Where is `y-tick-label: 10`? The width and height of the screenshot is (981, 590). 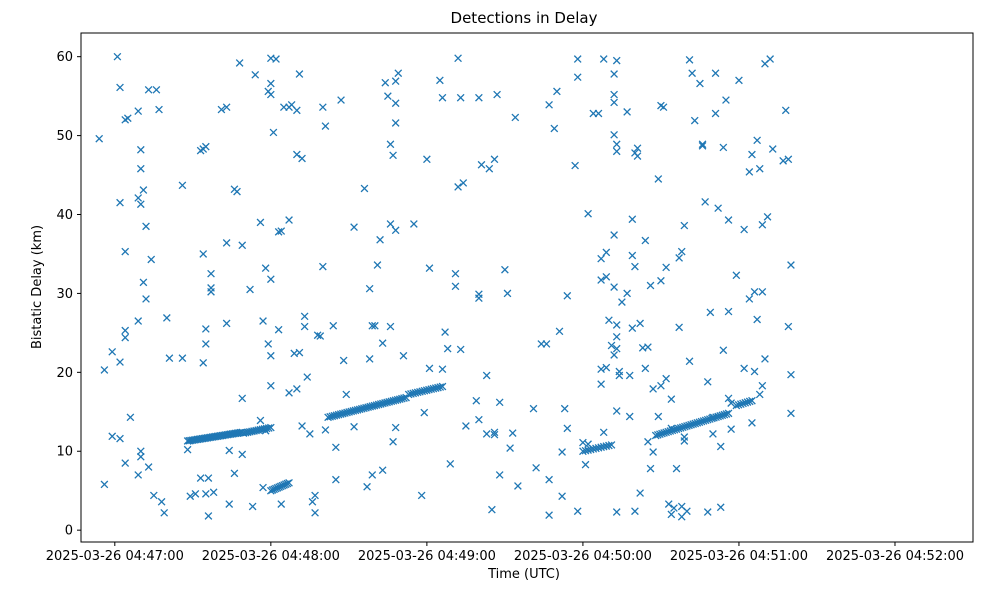
y-tick-label: 10 is located at coordinates (64, 452).